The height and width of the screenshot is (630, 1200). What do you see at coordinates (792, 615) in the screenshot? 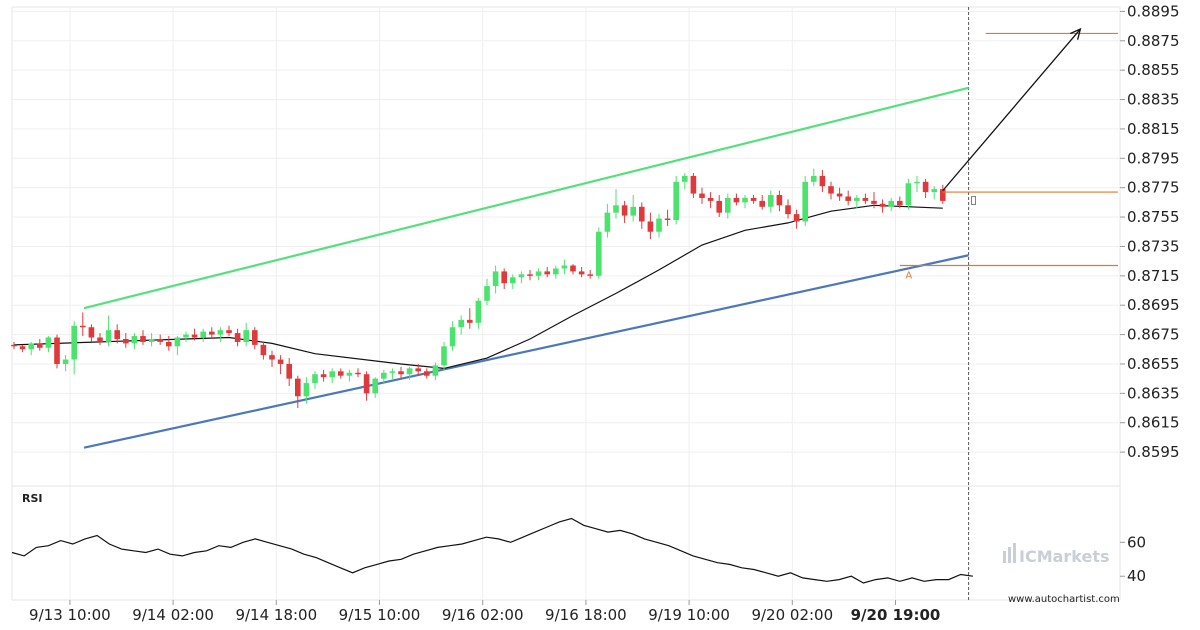
I see `time-tick-label: 9/20 02:00` at bounding box center [792, 615].